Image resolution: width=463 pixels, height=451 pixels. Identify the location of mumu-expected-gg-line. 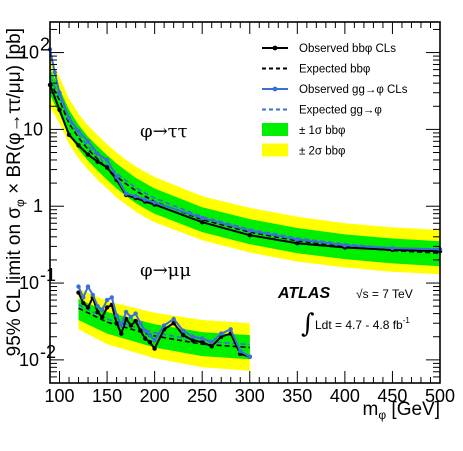
(164, 325).